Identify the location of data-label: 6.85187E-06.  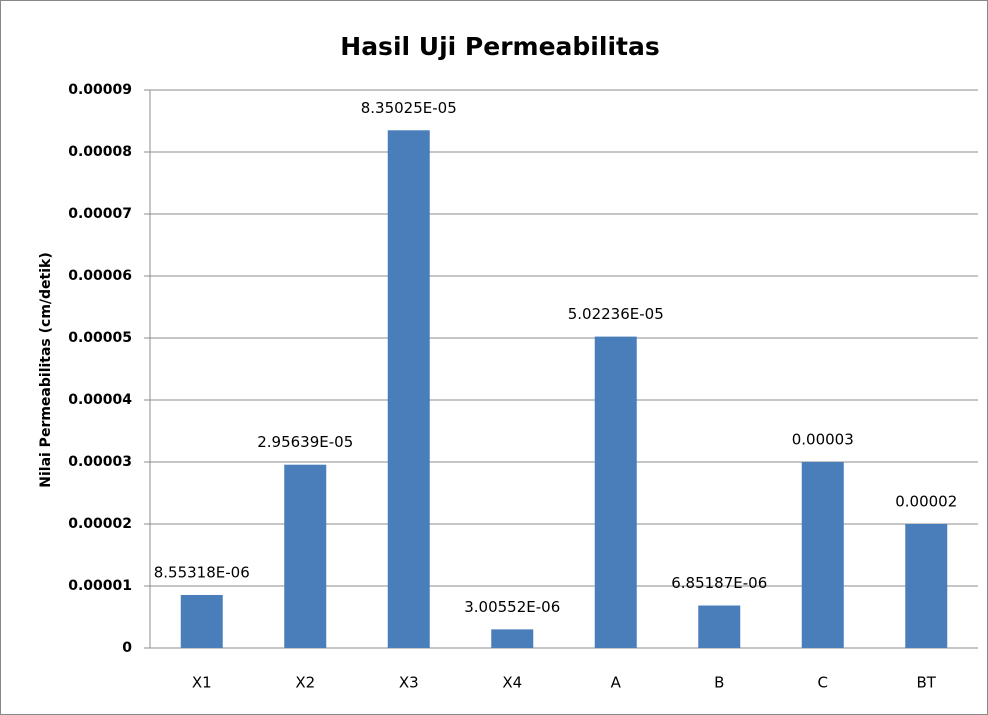
(719, 583).